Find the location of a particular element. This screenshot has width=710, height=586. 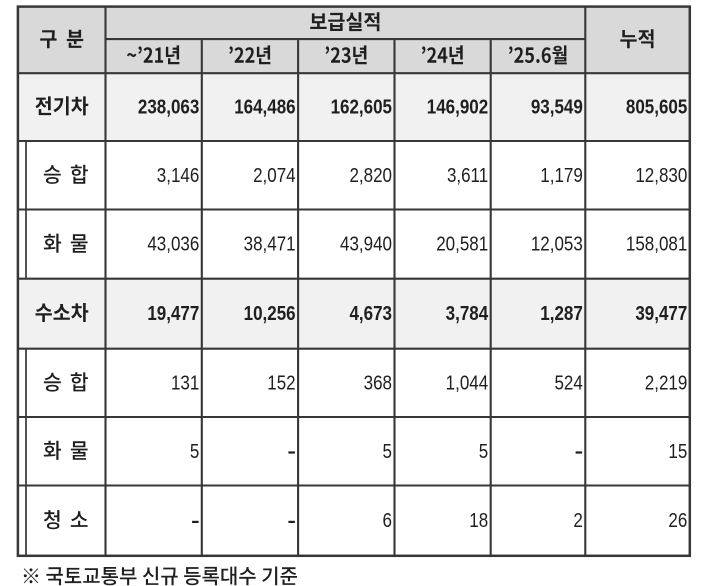

svg-text: 43,940 is located at coordinates (366, 243).